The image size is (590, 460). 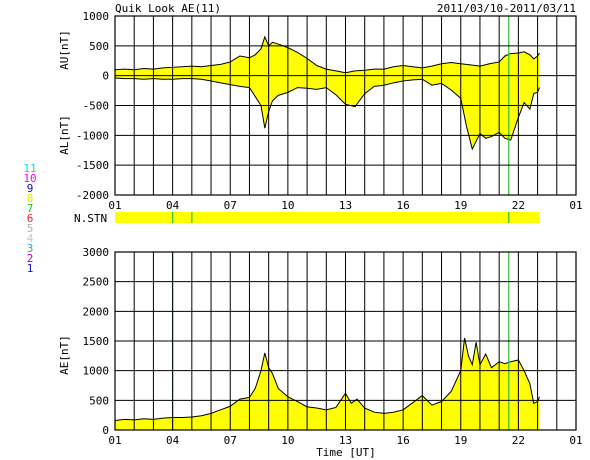 What do you see at coordinates (64, 135) in the screenshot?
I see `al-axis-label: AL[nT]` at bounding box center [64, 135].